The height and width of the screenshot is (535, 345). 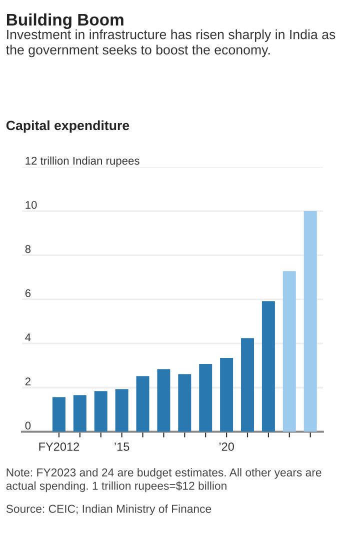 I want to click on chart-subtitle: Investment in infrastructure has risen sharply in India as the government seeks to boost the economy., so click(x=171, y=43).